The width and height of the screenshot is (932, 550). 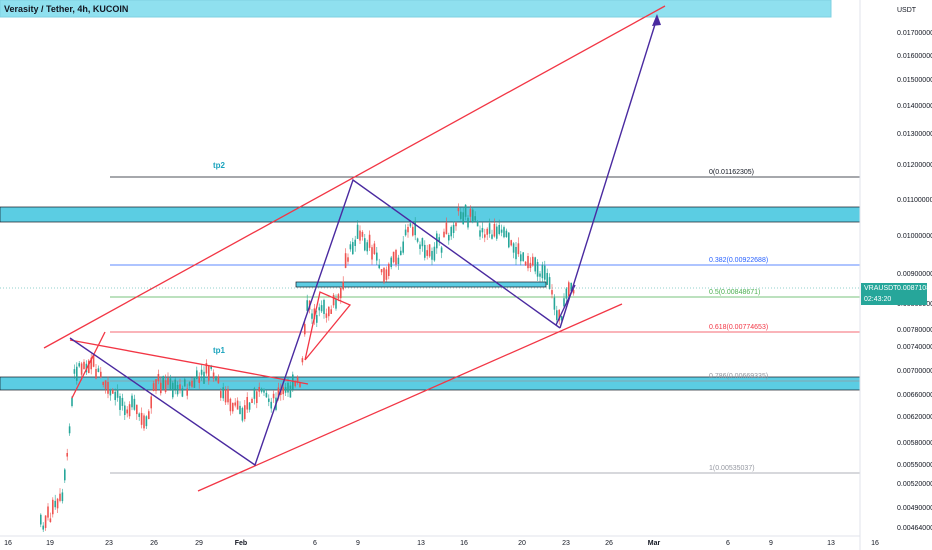 What do you see at coordinates (914, 528) in the screenshot?
I see `y-tick-label: 0.00464000` at bounding box center [914, 528].